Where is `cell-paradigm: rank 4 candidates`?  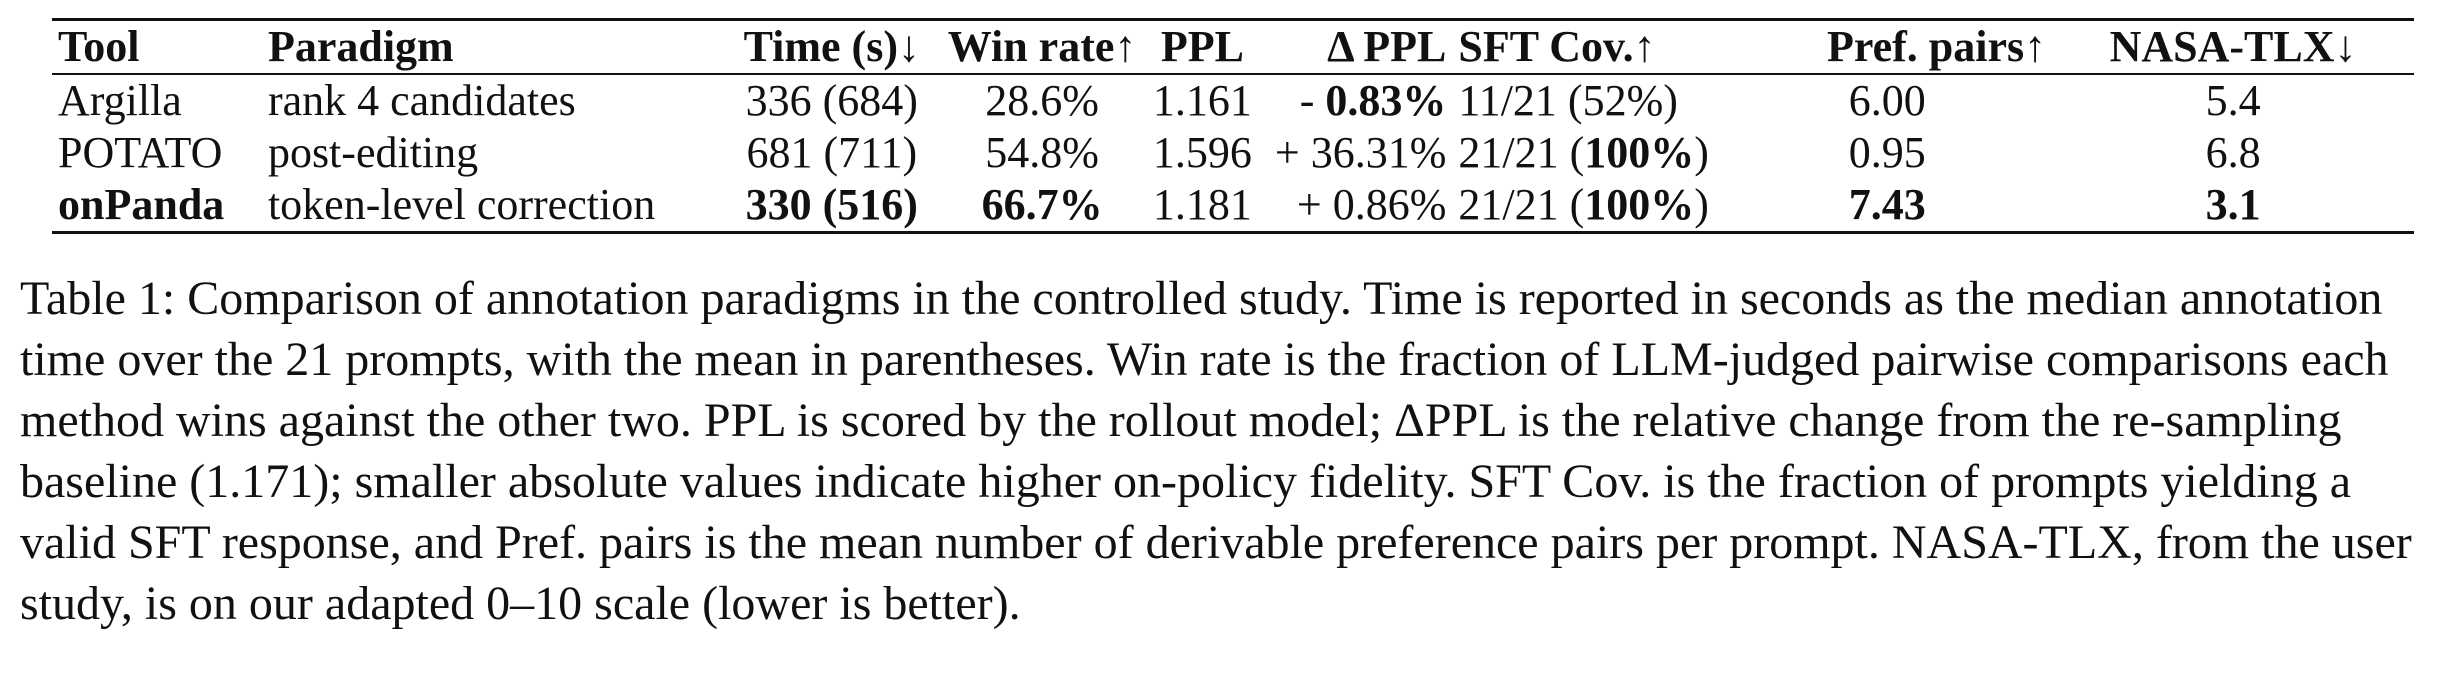 cell-paradigm: rank 4 candidates is located at coordinates (421, 100).